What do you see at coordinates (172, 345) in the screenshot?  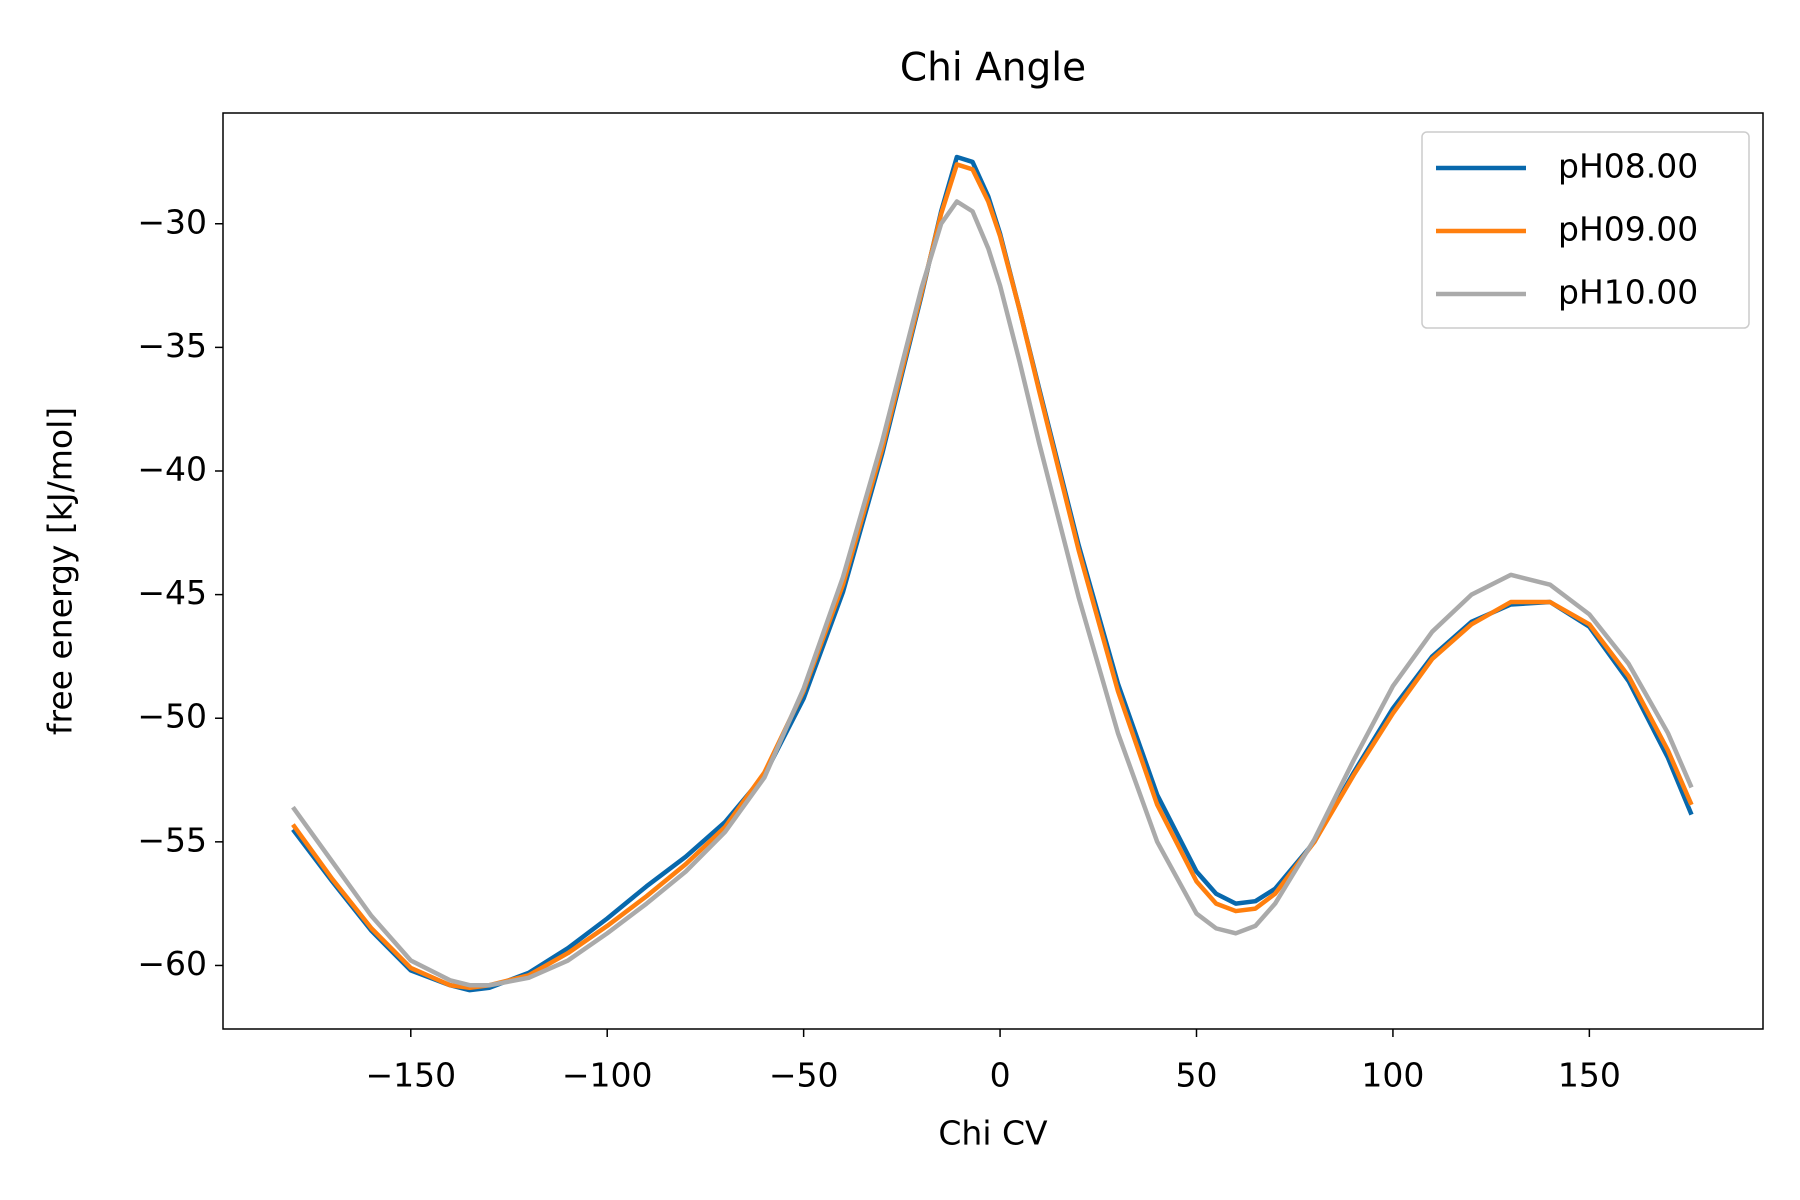 I see `y-tick-label: −35` at bounding box center [172, 345].